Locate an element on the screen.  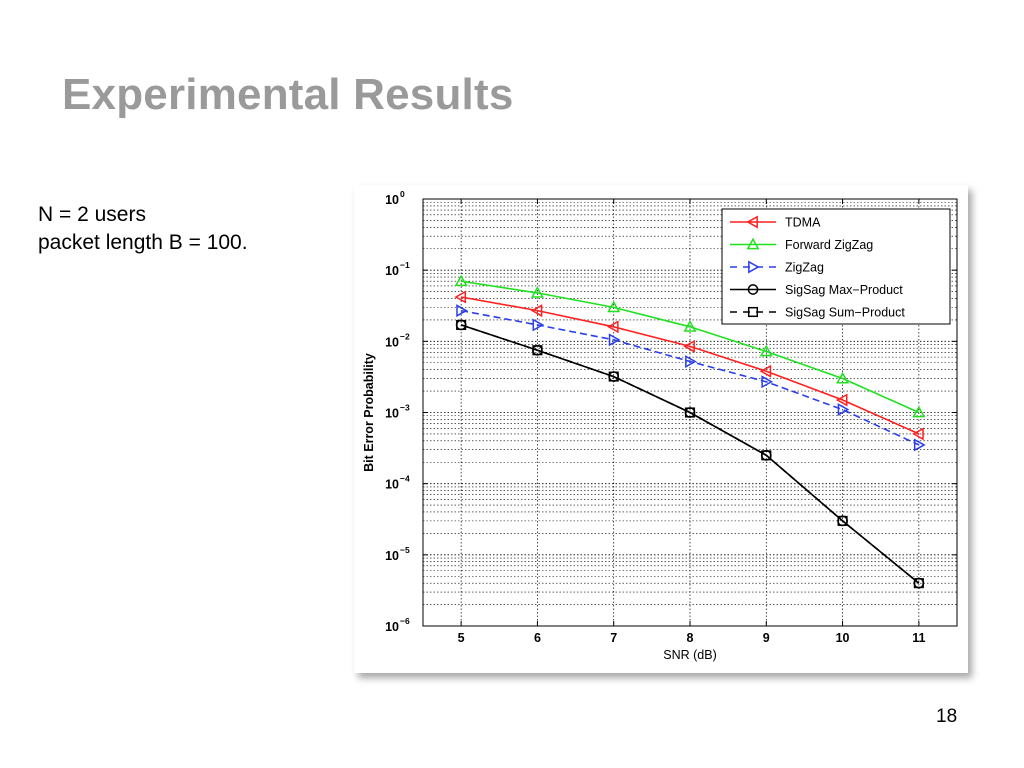
series-zigzag is located at coordinates (691, 378).